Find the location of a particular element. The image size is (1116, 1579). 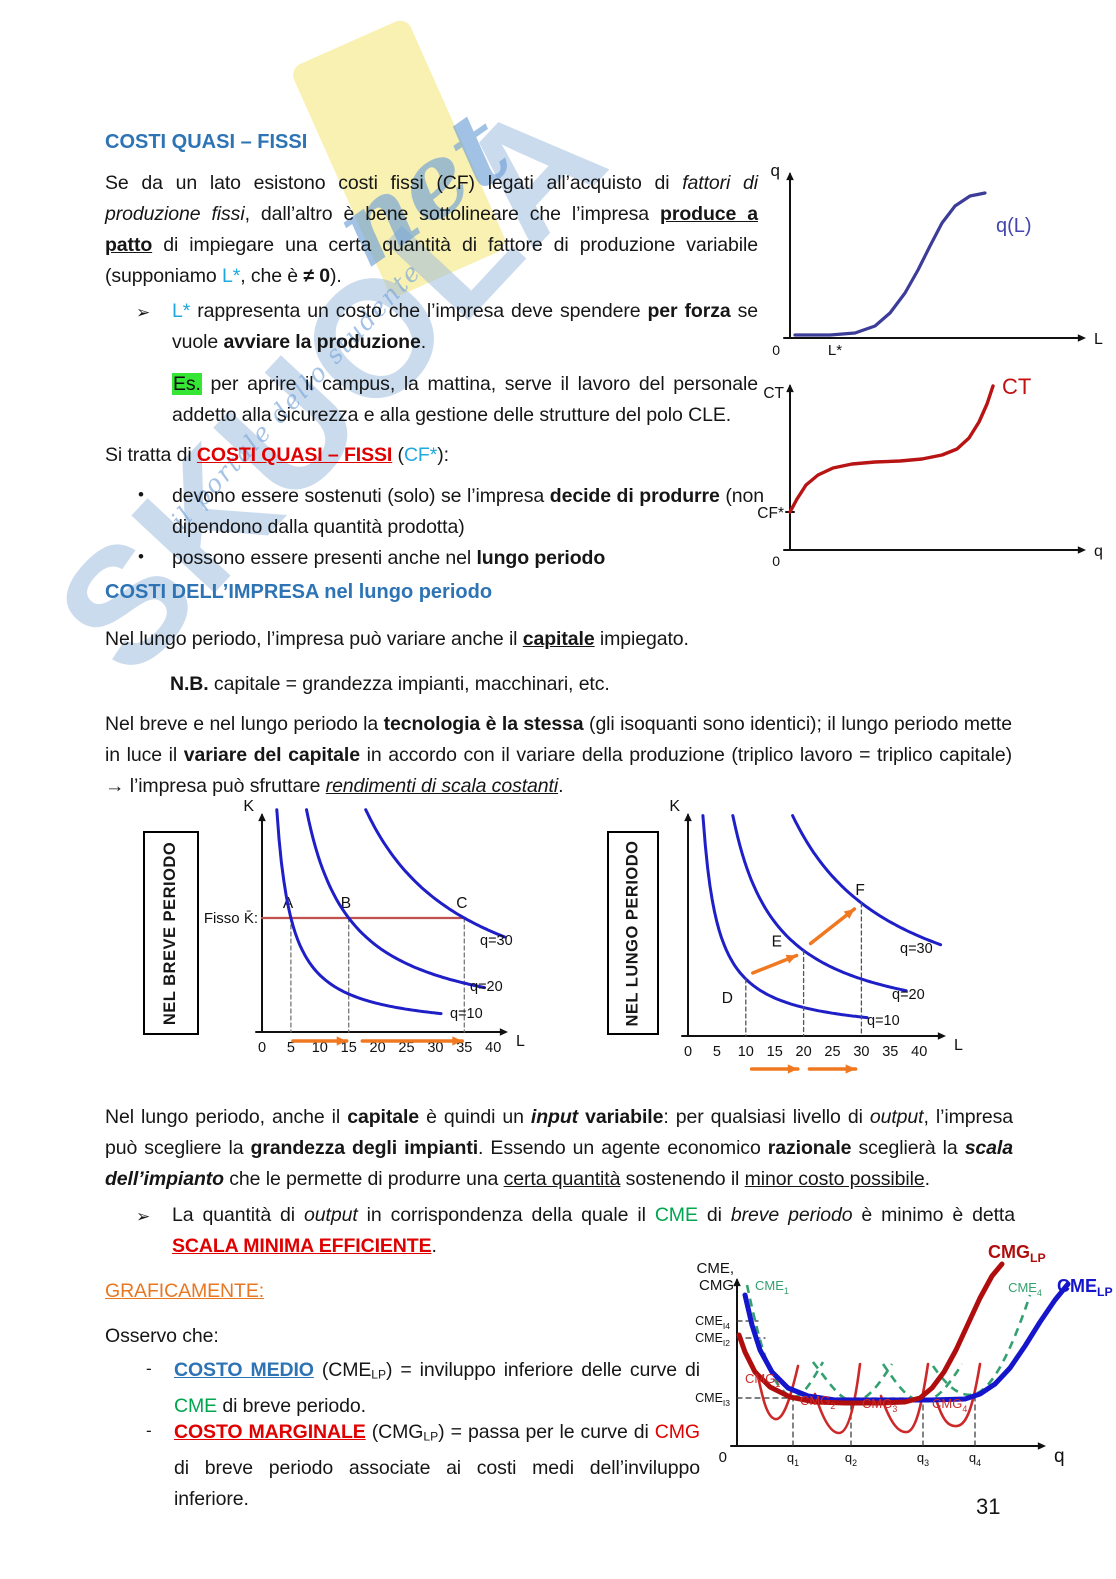

svg-text: CMG is located at coordinates (716, 1285).